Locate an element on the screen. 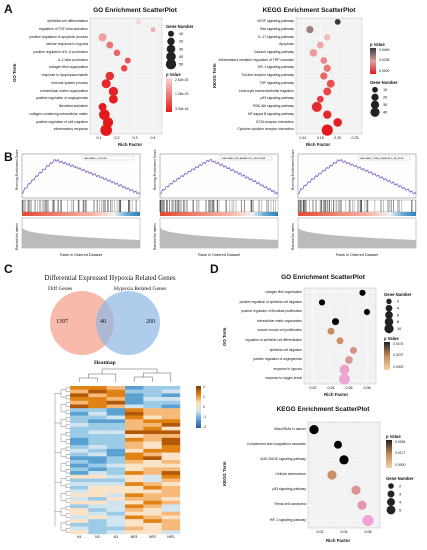 The image size is (427, 550). gsea-x-title: Rank in Ordered Dataset is located at coordinates (81, 256).